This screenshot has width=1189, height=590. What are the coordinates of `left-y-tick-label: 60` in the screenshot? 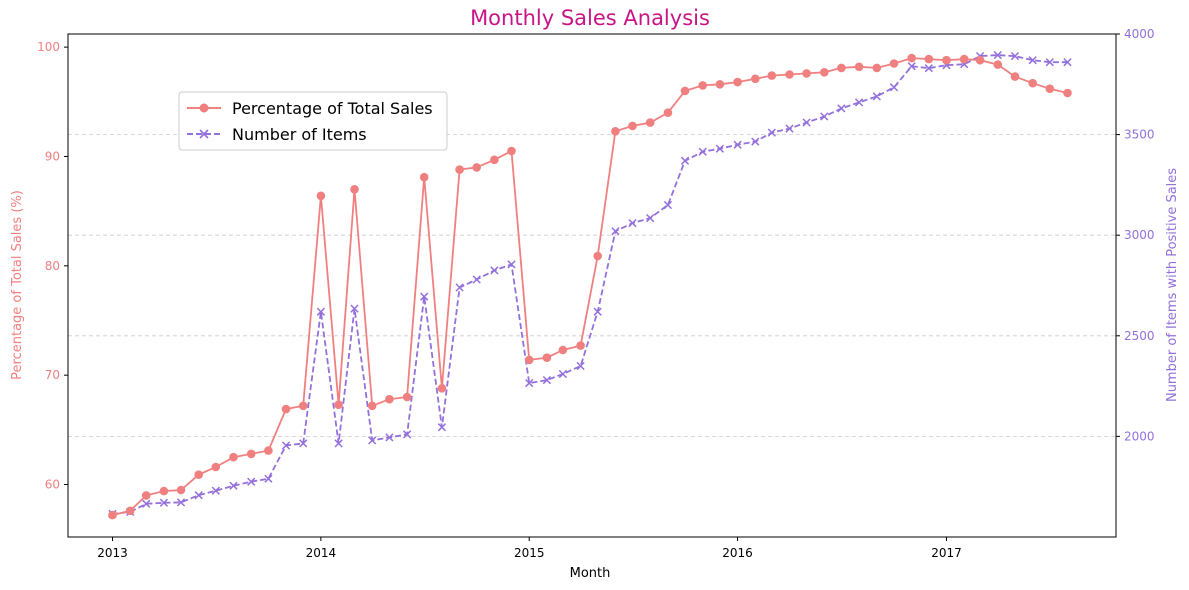 It's located at (52, 485).